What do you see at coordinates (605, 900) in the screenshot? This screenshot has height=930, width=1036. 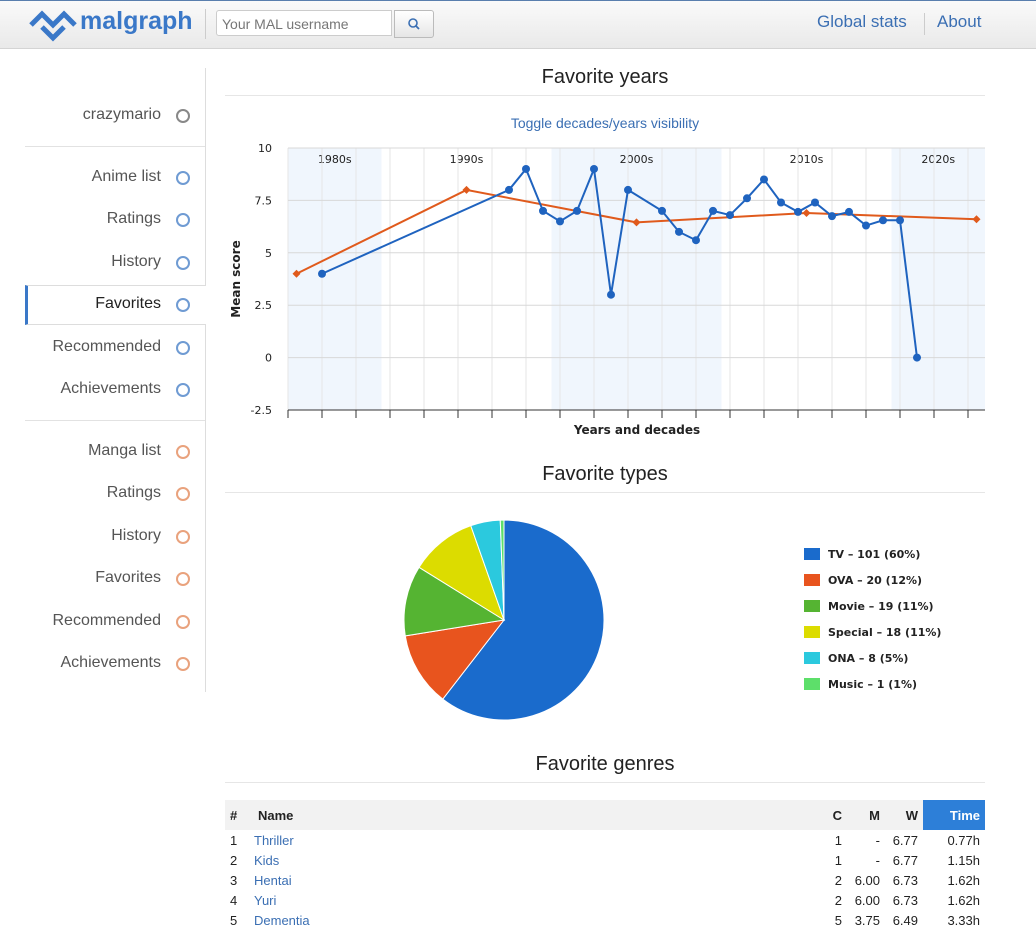 I see `table-row: 4 Yuri 2 6.00 6.73 1.62h` at bounding box center [605, 900].